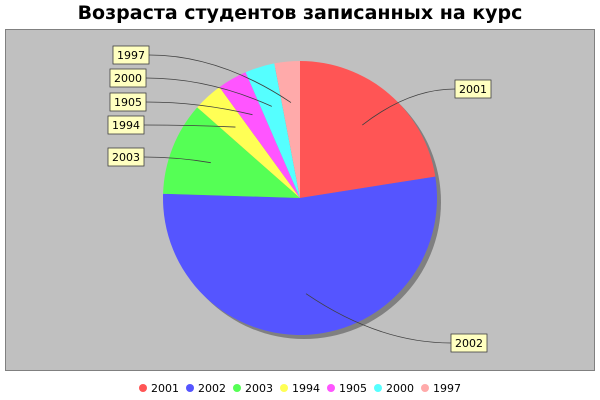 The image size is (600, 400). Describe the element at coordinates (237, 388) in the screenshot. I see `legend-swatch-2003` at that location.